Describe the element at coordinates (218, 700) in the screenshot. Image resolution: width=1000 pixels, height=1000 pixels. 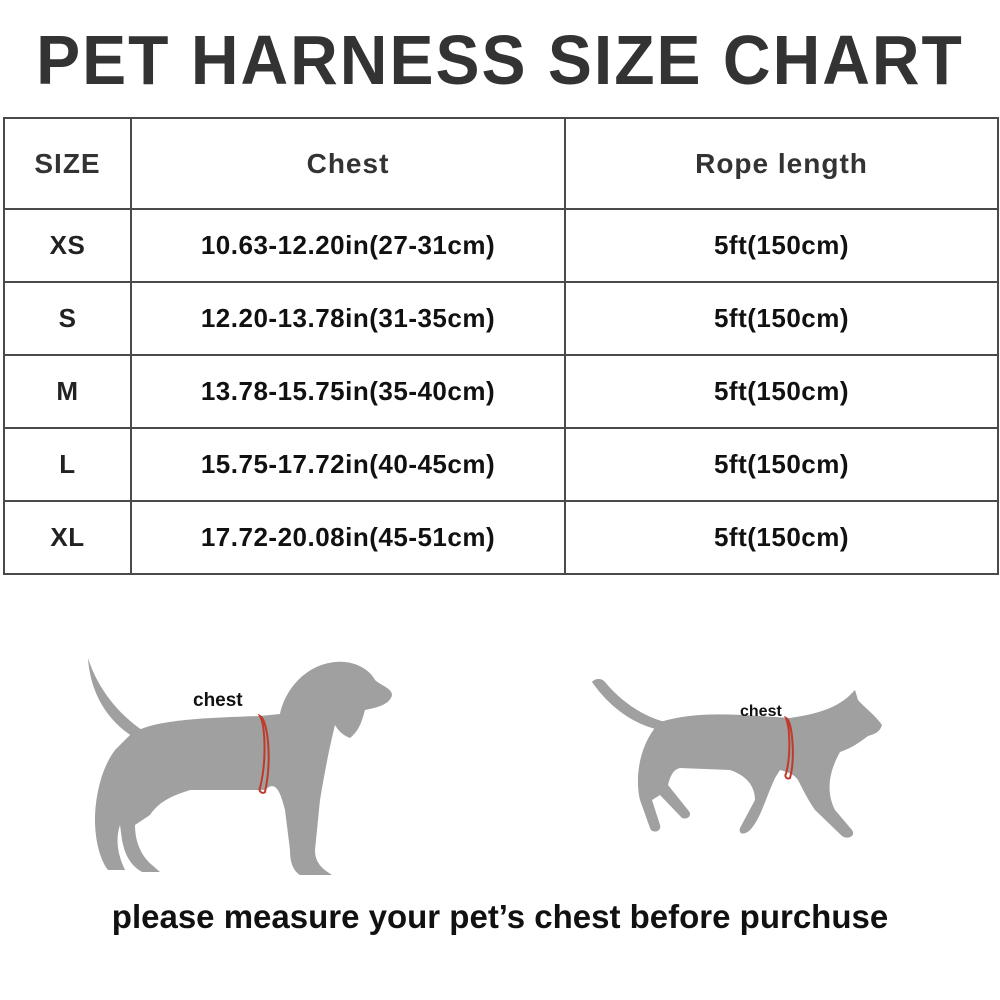
I see `dog-chest-label: chest` at that location.